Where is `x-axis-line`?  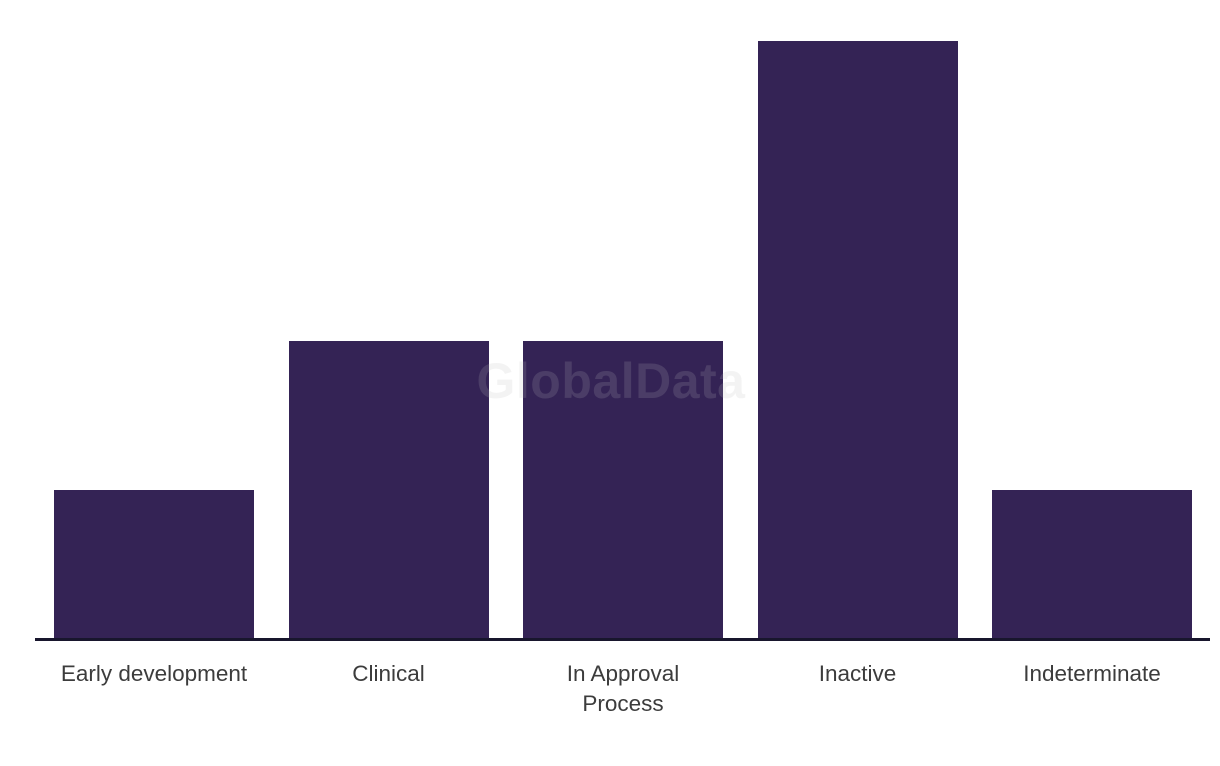
x-axis-line is located at coordinates (622, 639).